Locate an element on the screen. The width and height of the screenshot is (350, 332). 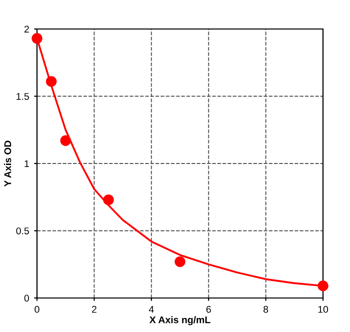
x-tick-label: 4 is located at coordinates (151, 309).